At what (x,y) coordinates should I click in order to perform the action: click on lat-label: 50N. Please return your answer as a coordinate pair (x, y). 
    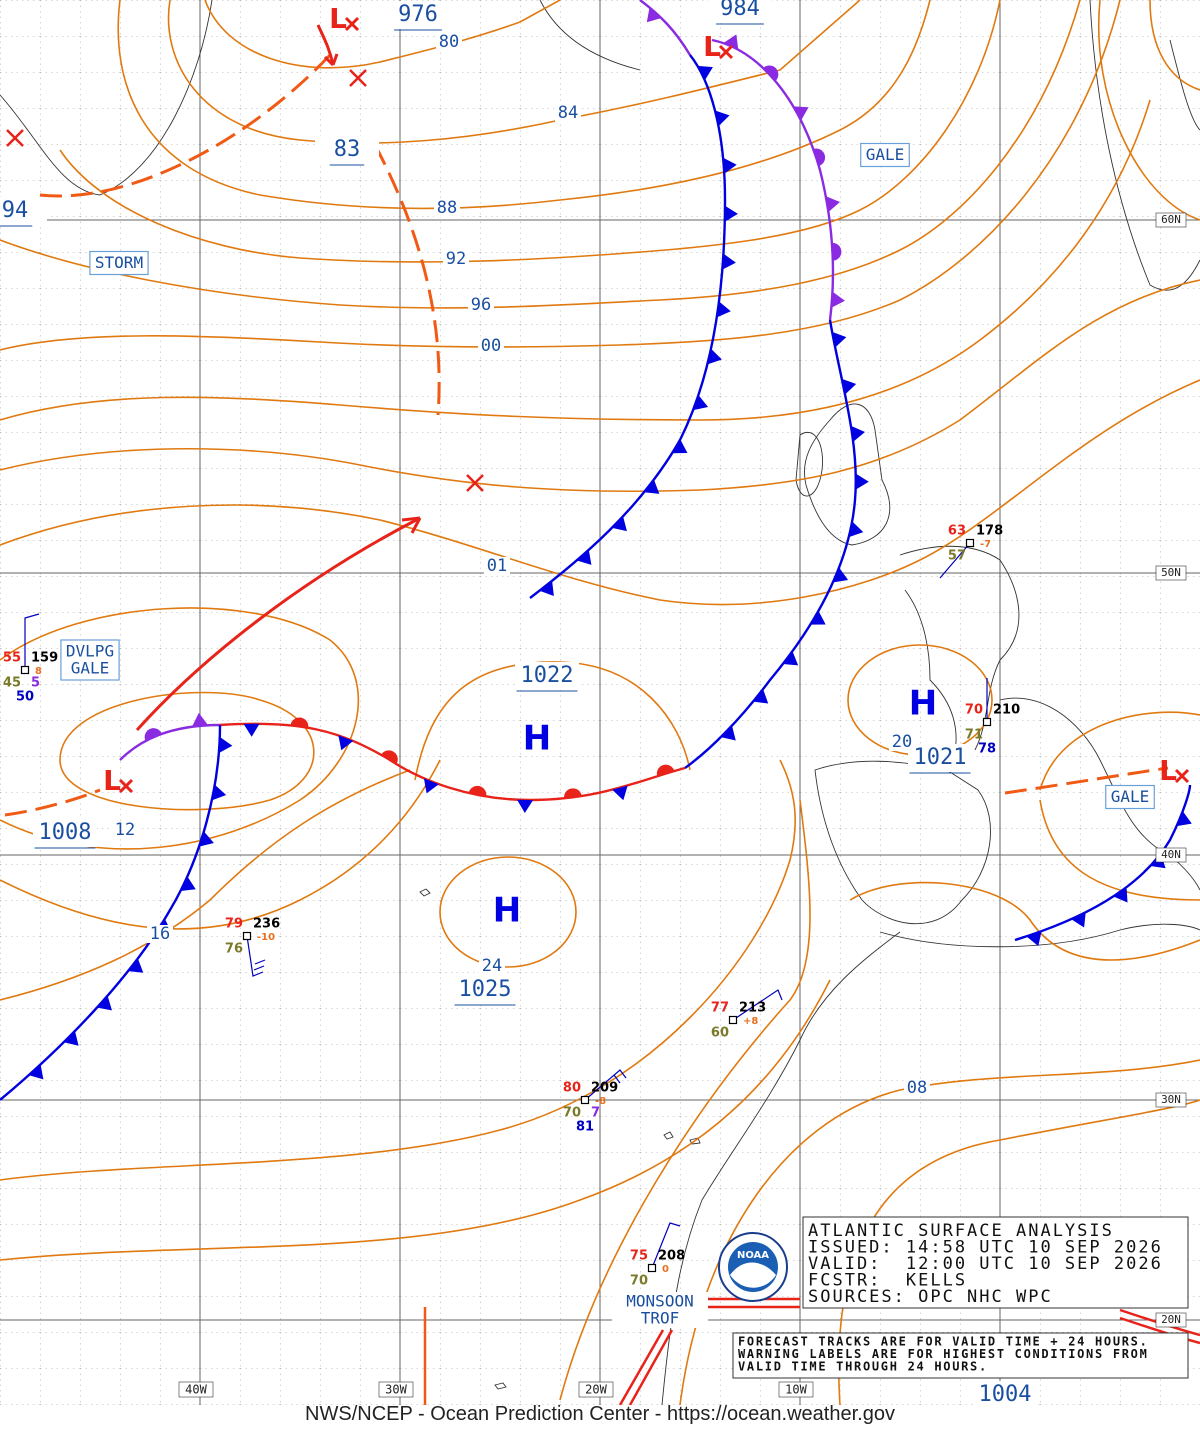
    Looking at the image, I should click on (1171, 572).